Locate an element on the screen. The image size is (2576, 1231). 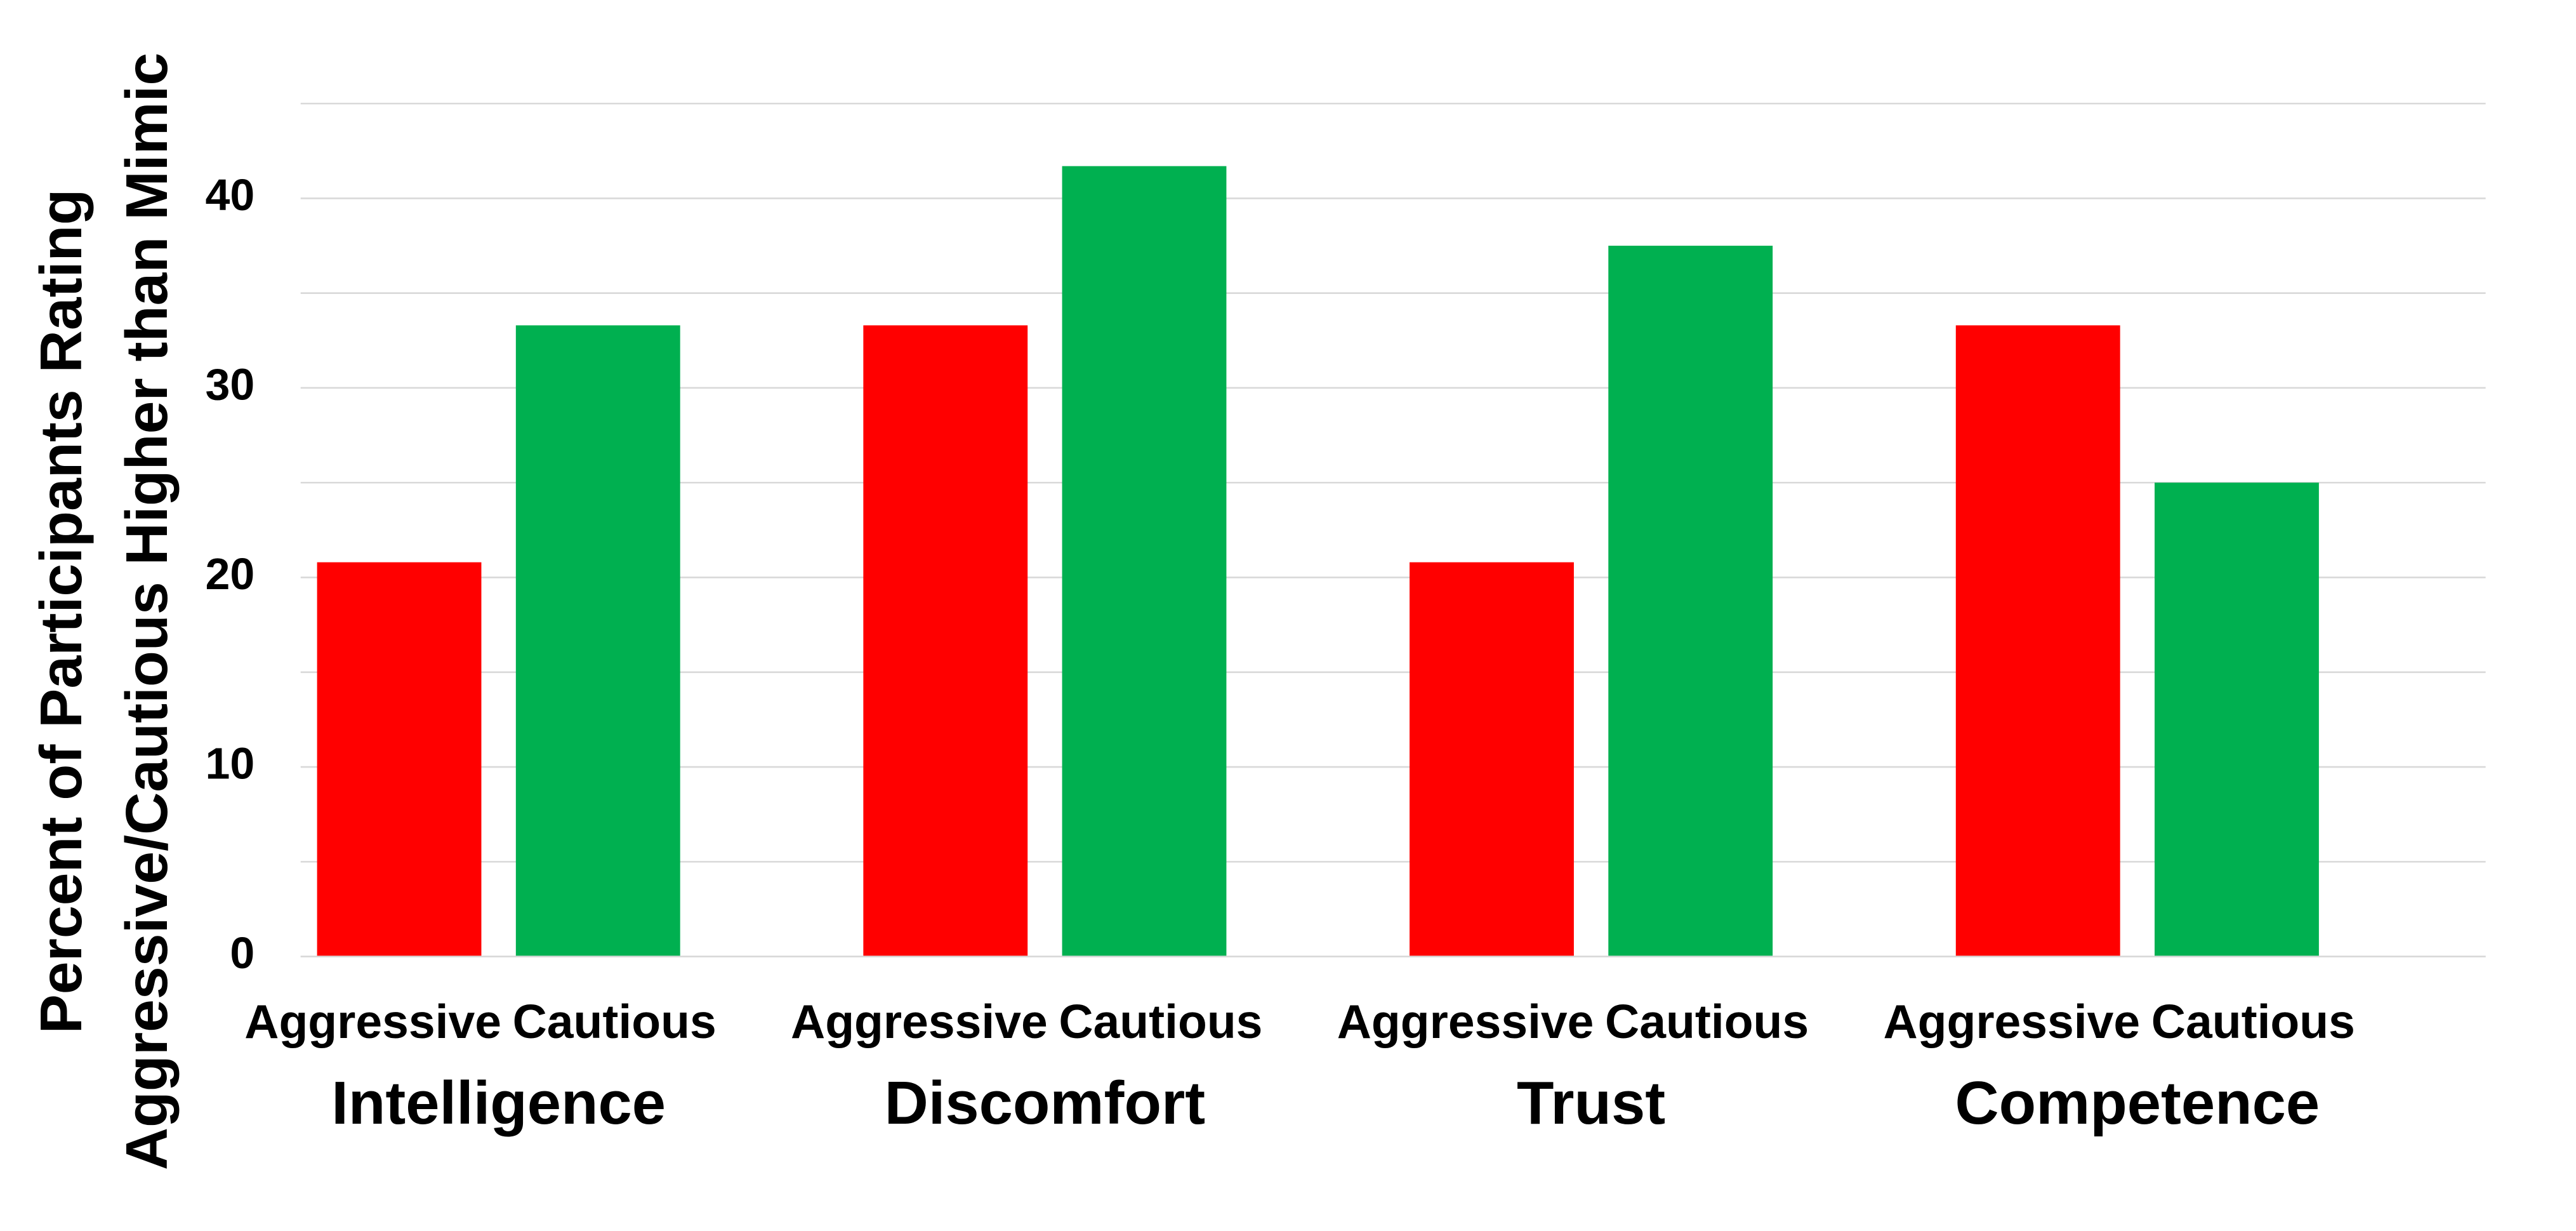
category-label: Discomfort is located at coordinates (1045, 1103).